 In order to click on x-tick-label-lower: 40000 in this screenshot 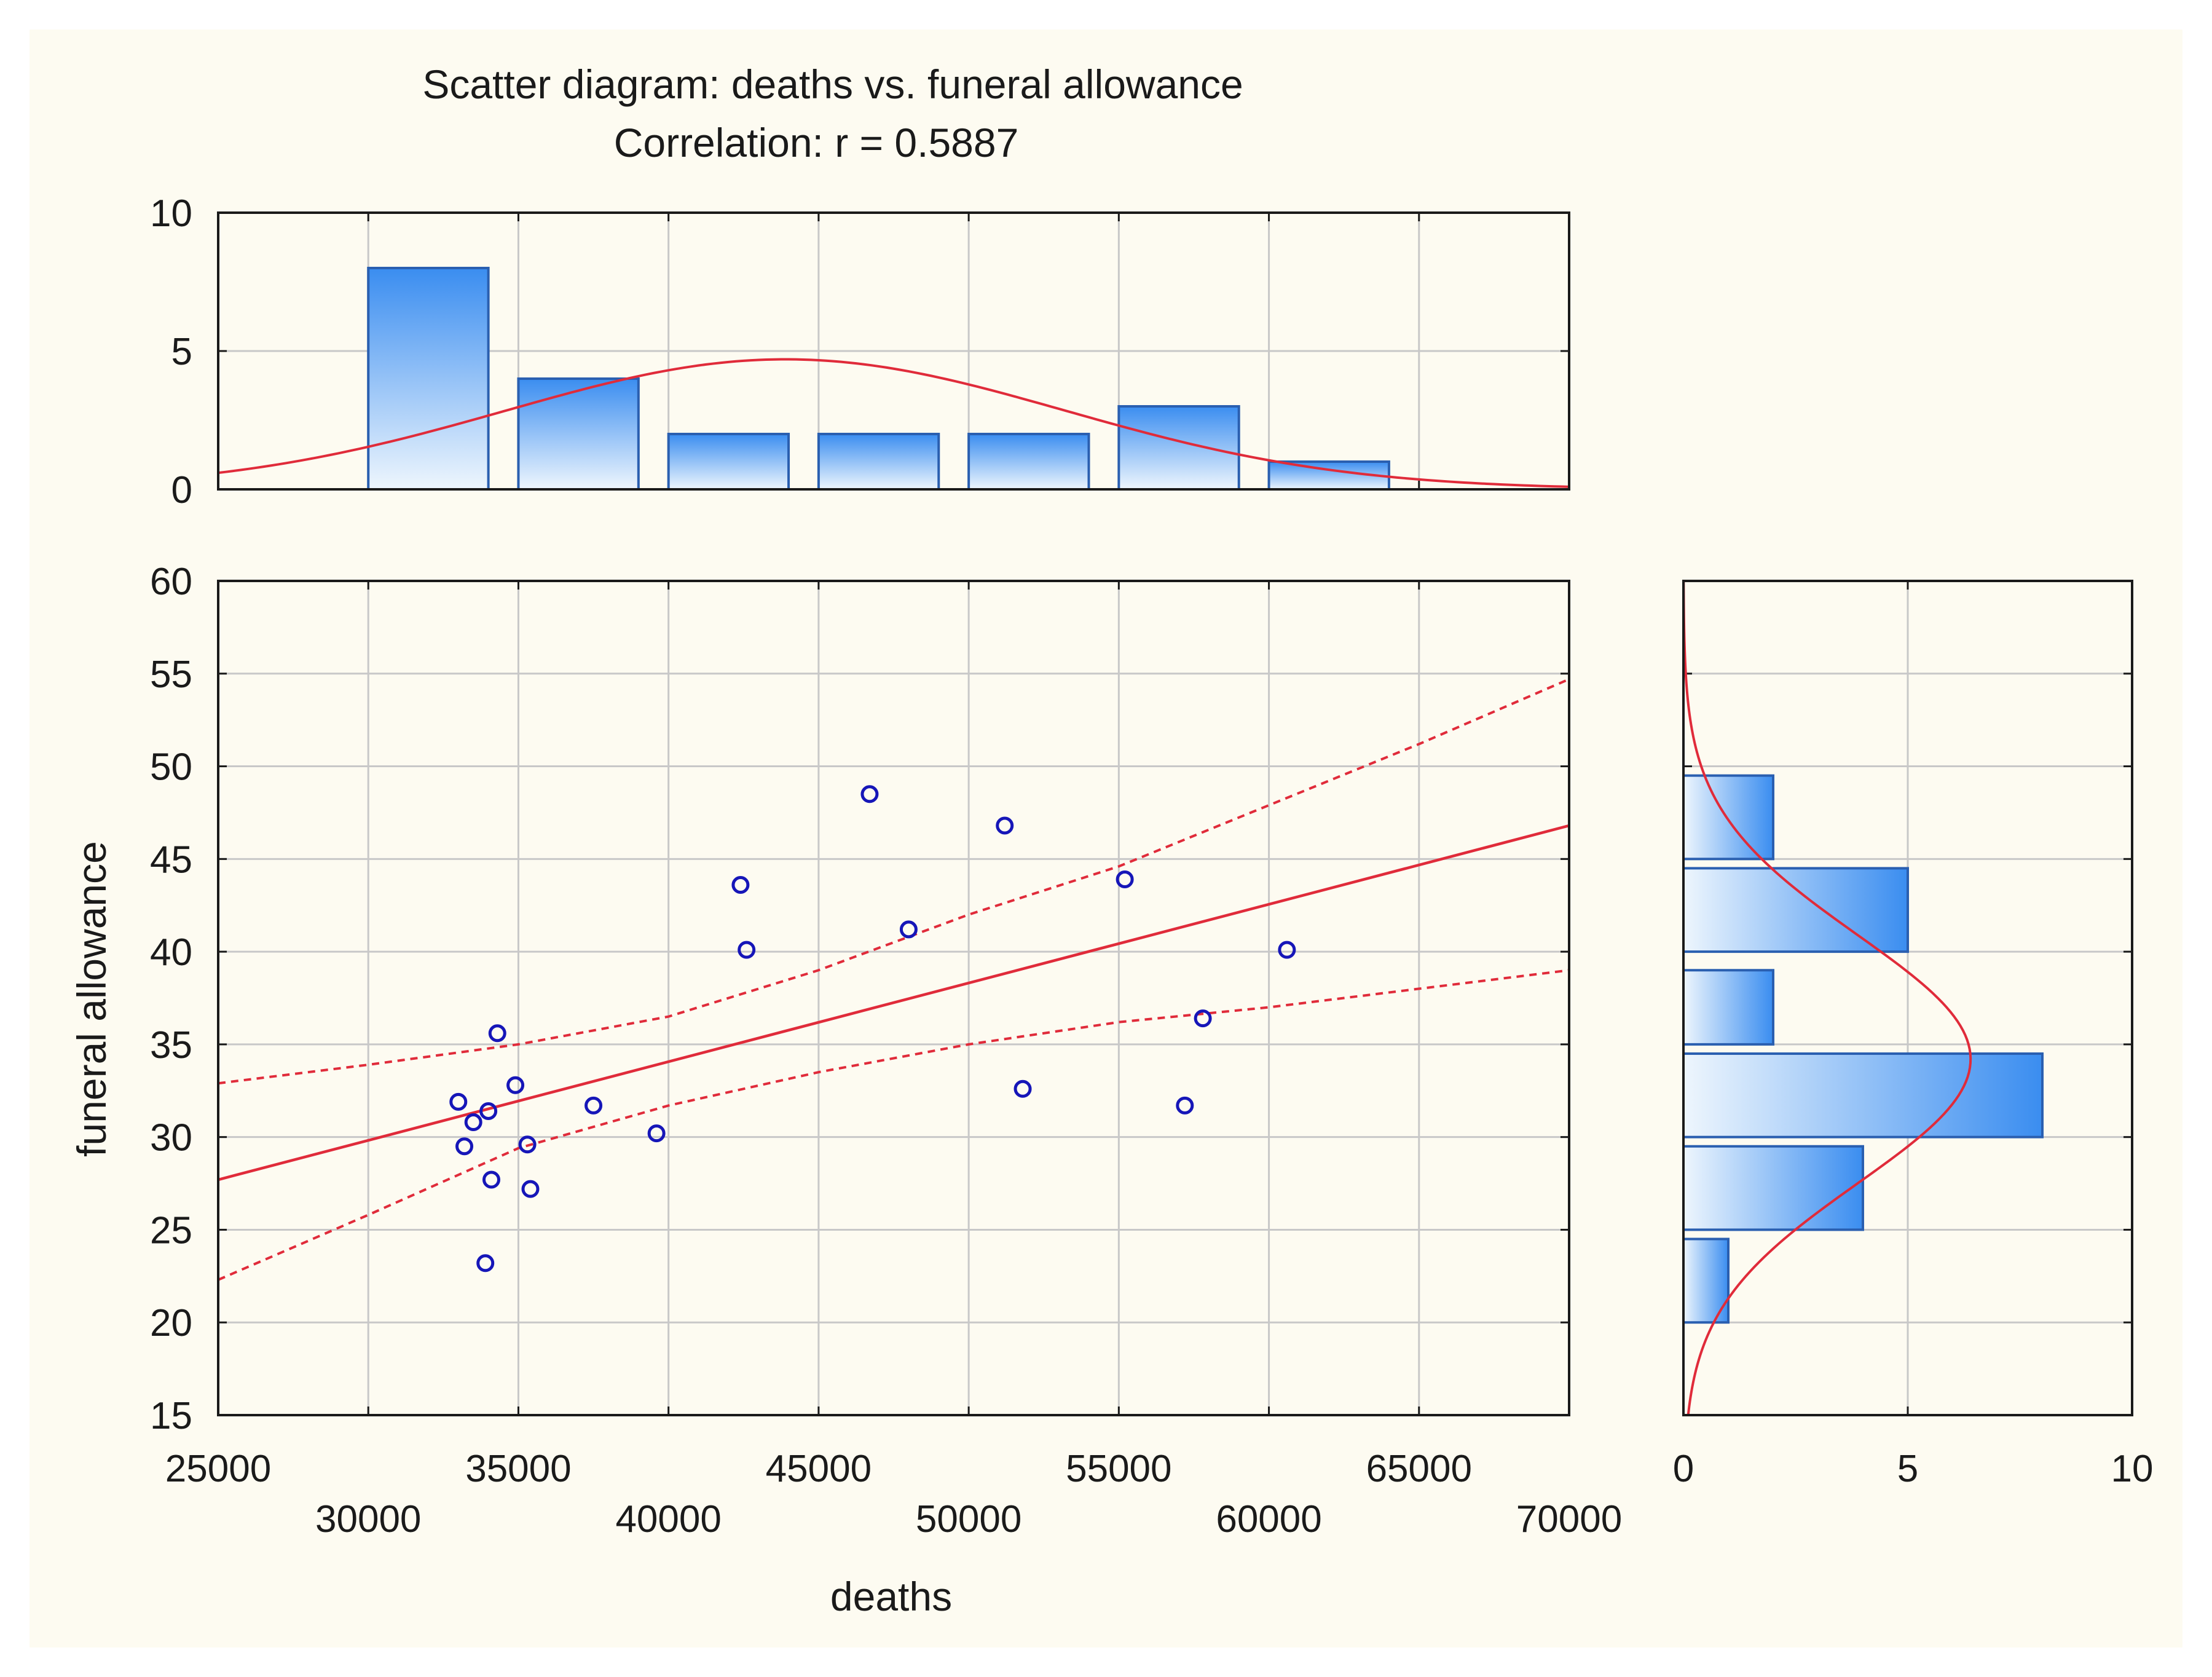, I will do `click(668, 1519)`.